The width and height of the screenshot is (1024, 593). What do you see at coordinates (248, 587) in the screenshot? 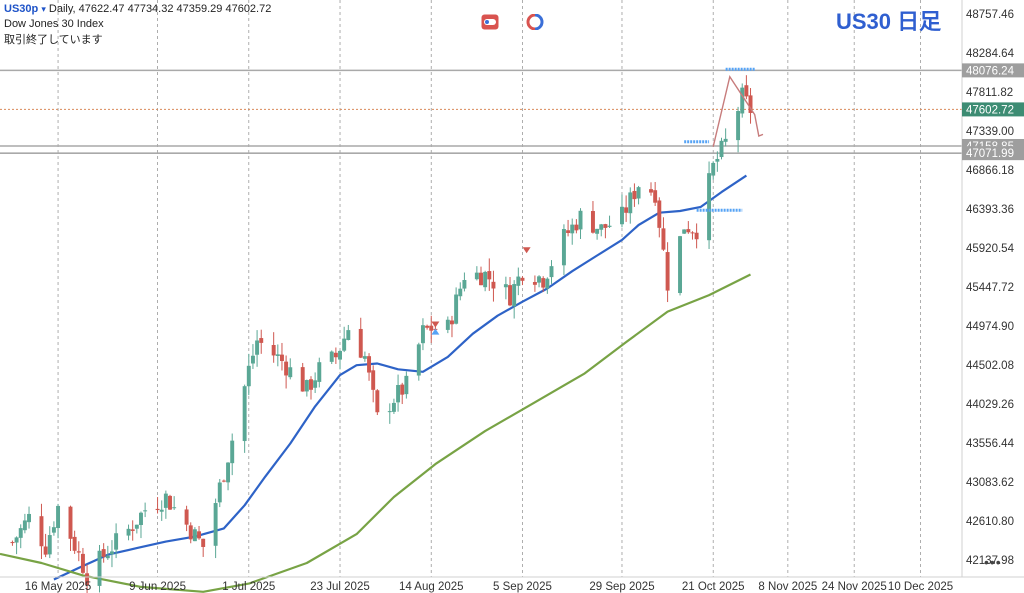
I see `date-tick-label: 1 Jul 2025` at bounding box center [248, 587].